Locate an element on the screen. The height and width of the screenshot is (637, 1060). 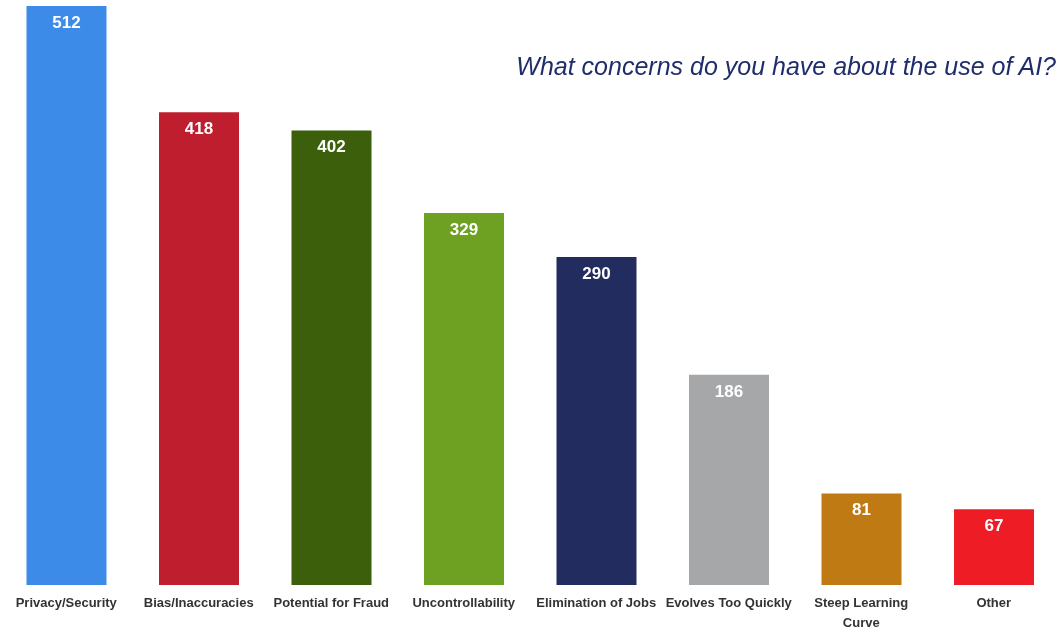
data-label: 402 is located at coordinates (331, 147).